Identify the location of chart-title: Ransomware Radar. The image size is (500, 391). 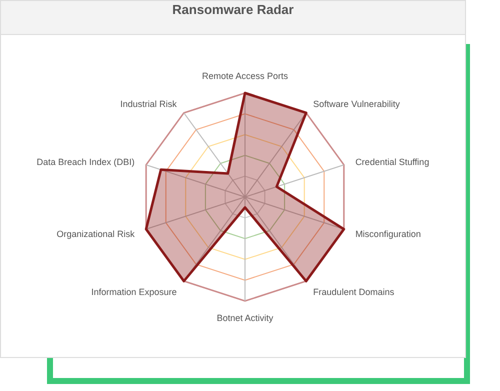
(233, 9).